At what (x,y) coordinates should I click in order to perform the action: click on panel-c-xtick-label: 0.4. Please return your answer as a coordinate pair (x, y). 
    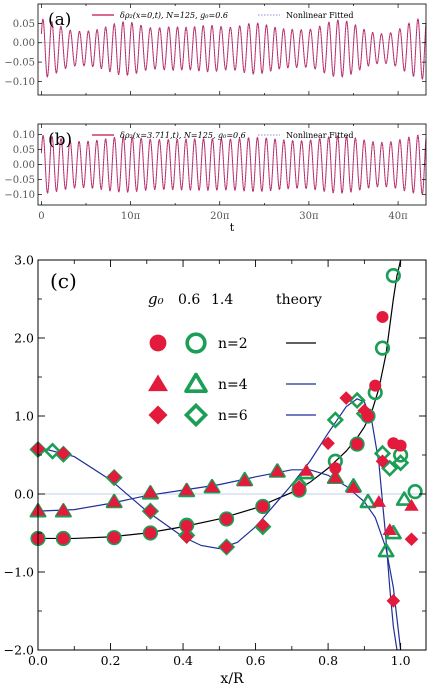
    Looking at the image, I should click on (183, 660).